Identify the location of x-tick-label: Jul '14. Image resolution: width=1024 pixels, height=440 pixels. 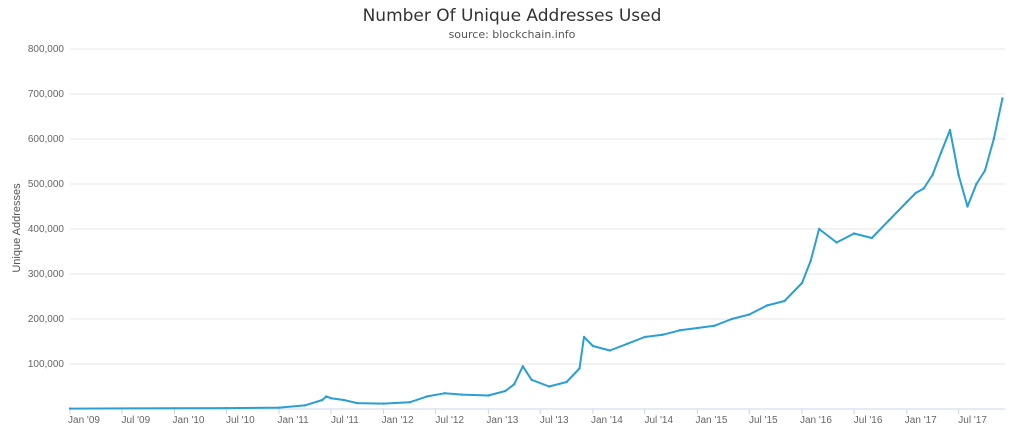
(658, 420).